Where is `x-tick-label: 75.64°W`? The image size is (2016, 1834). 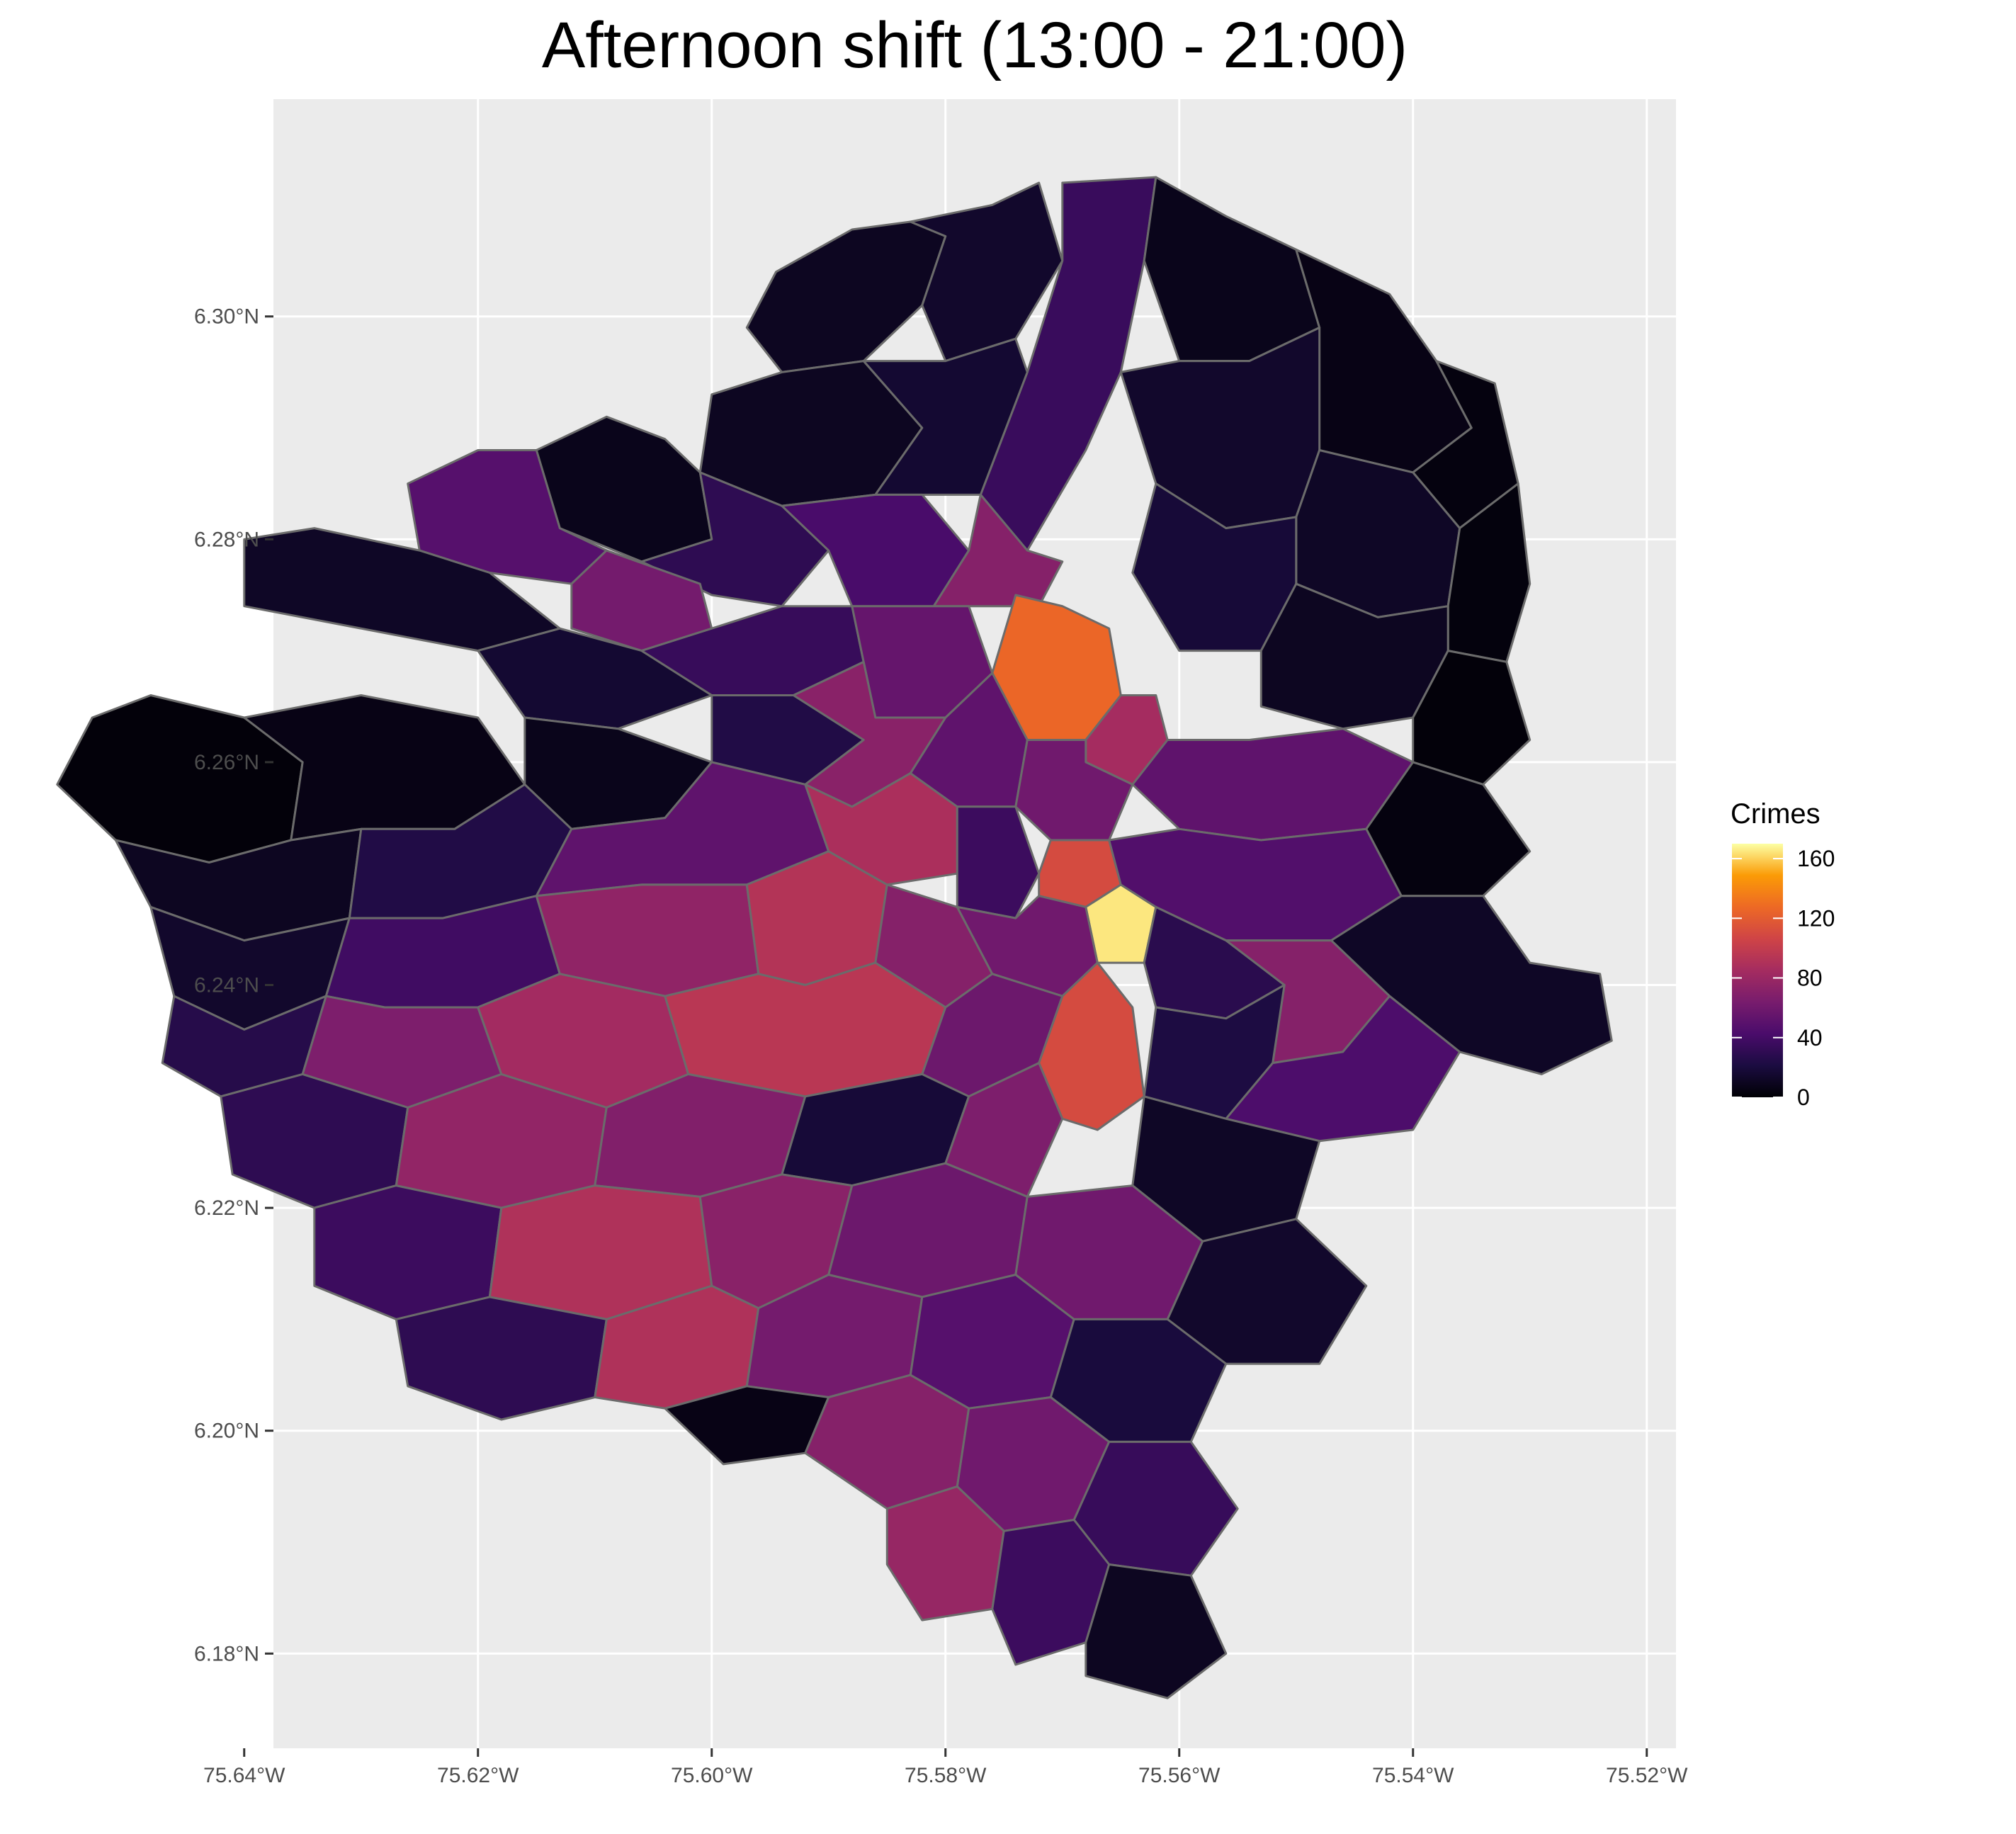 x-tick-label: 75.64°W is located at coordinates (244, 1775).